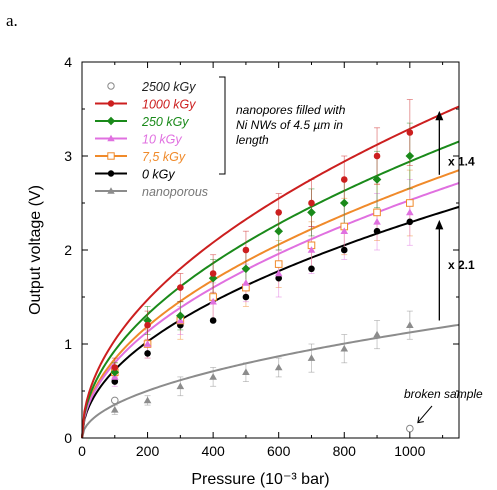 The width and height of the screenshot is (497, 490). I want to click on legend-note-line: nanopores filled with, so click(291, 110).